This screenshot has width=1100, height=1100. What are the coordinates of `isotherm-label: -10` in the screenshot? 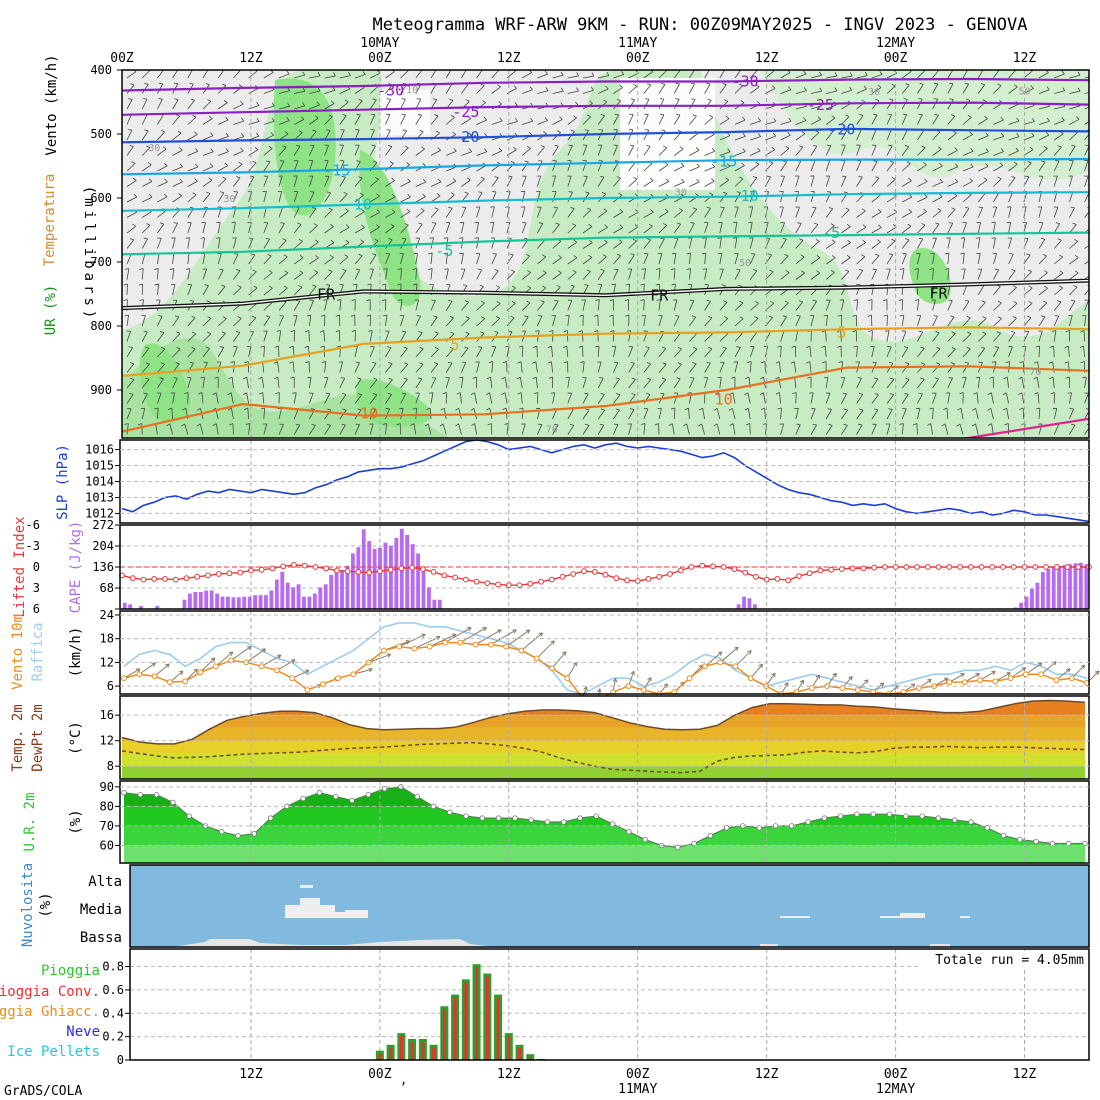 It's located at (745, 196).